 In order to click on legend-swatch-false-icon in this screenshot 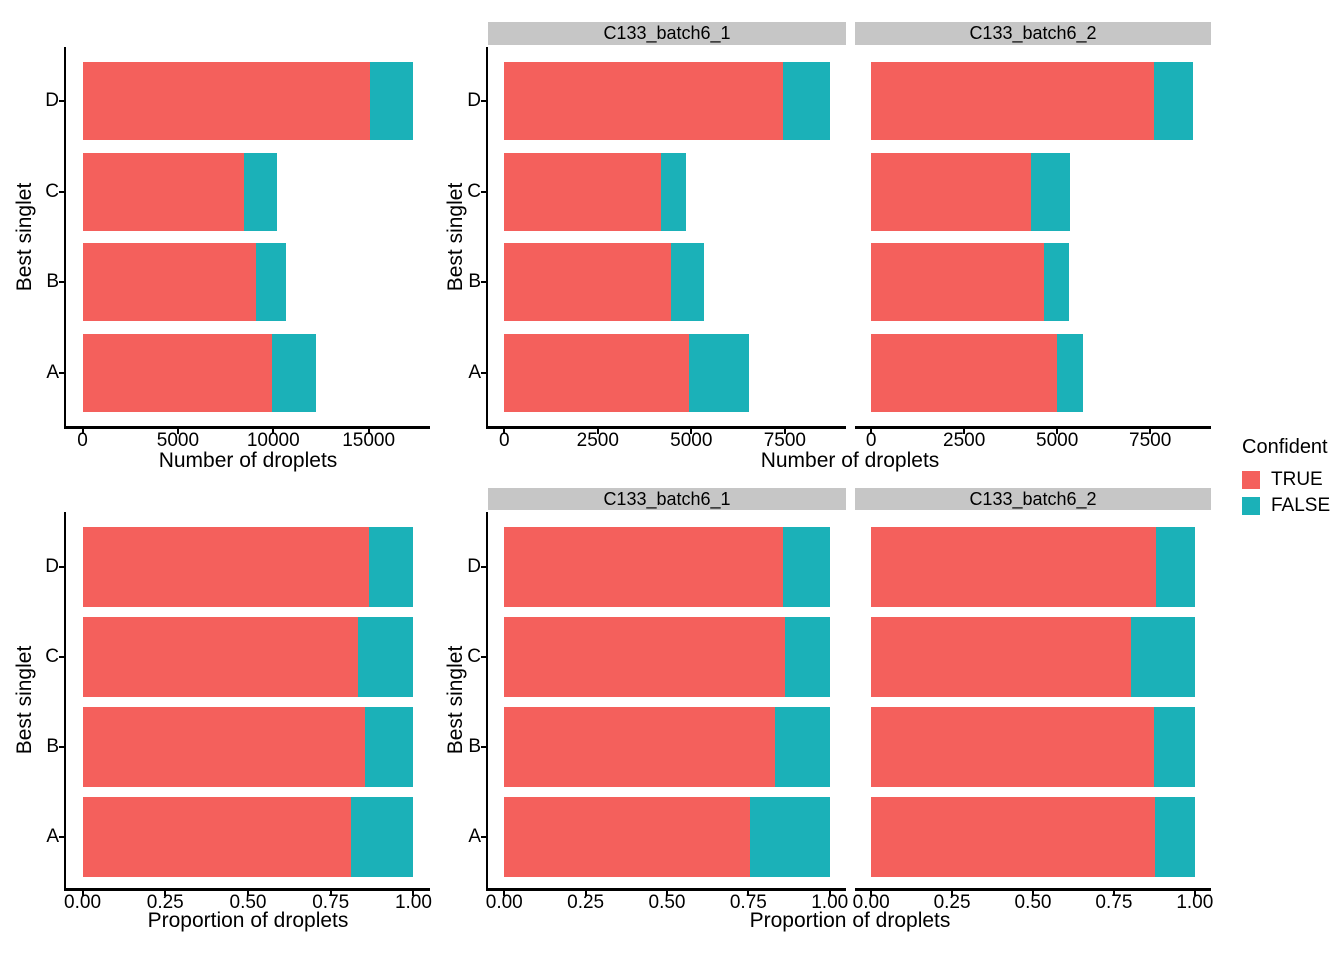, I will do `click(1251, 506)`.